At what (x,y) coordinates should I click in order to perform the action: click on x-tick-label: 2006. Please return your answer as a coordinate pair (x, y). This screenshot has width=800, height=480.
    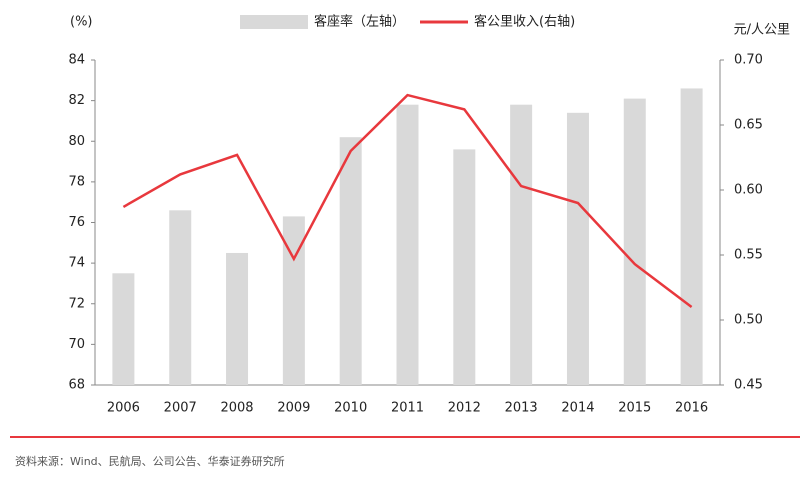
    Looking at the image, I should click on (123, 408).